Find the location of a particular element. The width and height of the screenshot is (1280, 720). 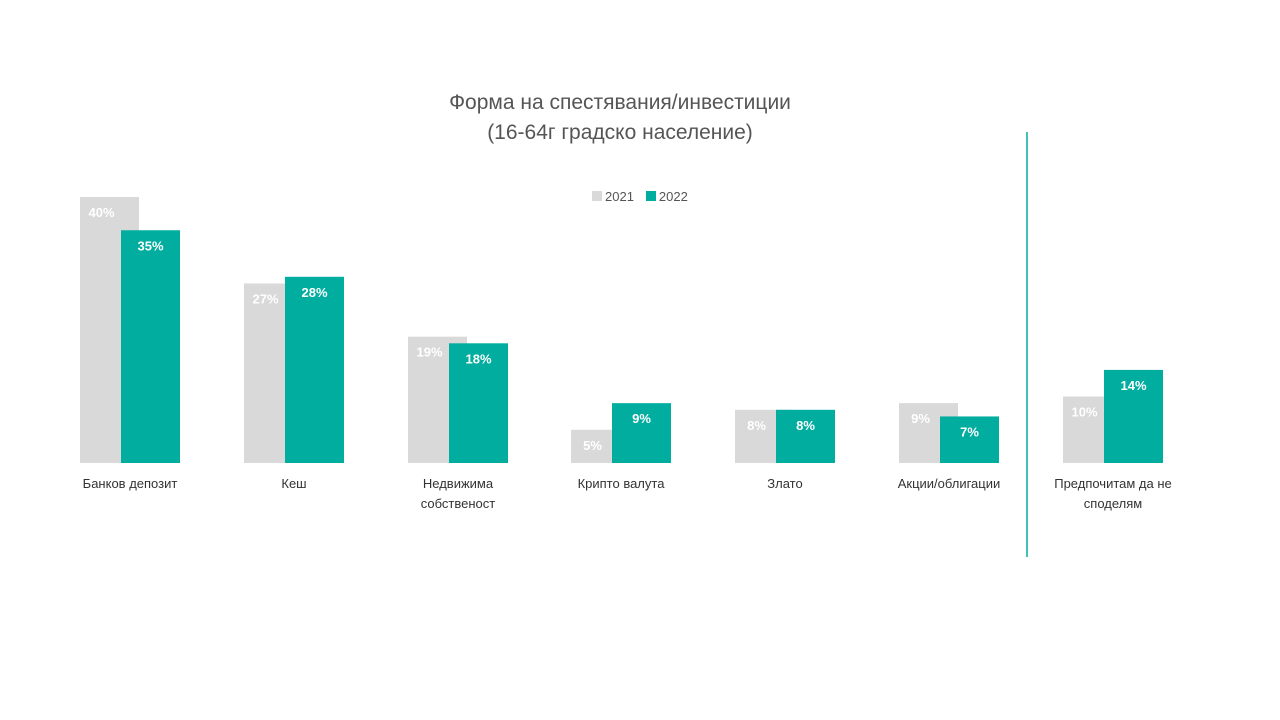

chart-title-line-2: (16-64г градско население) is located at coordinates (620, 132).